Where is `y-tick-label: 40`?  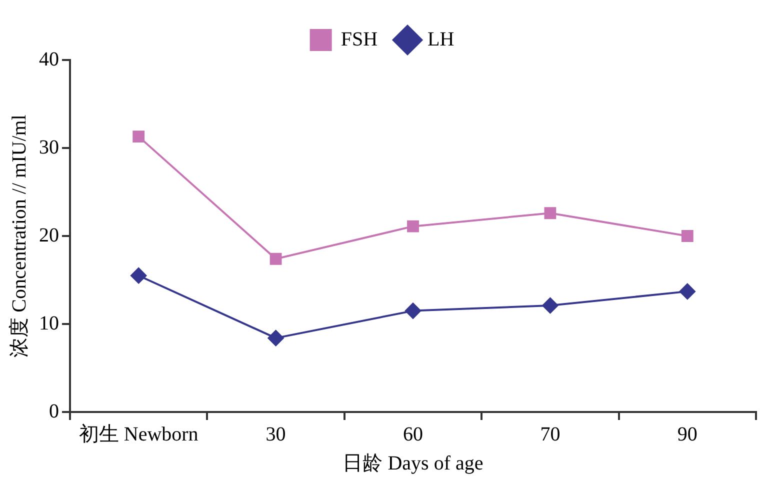 y-tick-label: 40 is located at coordinates (49, 59).